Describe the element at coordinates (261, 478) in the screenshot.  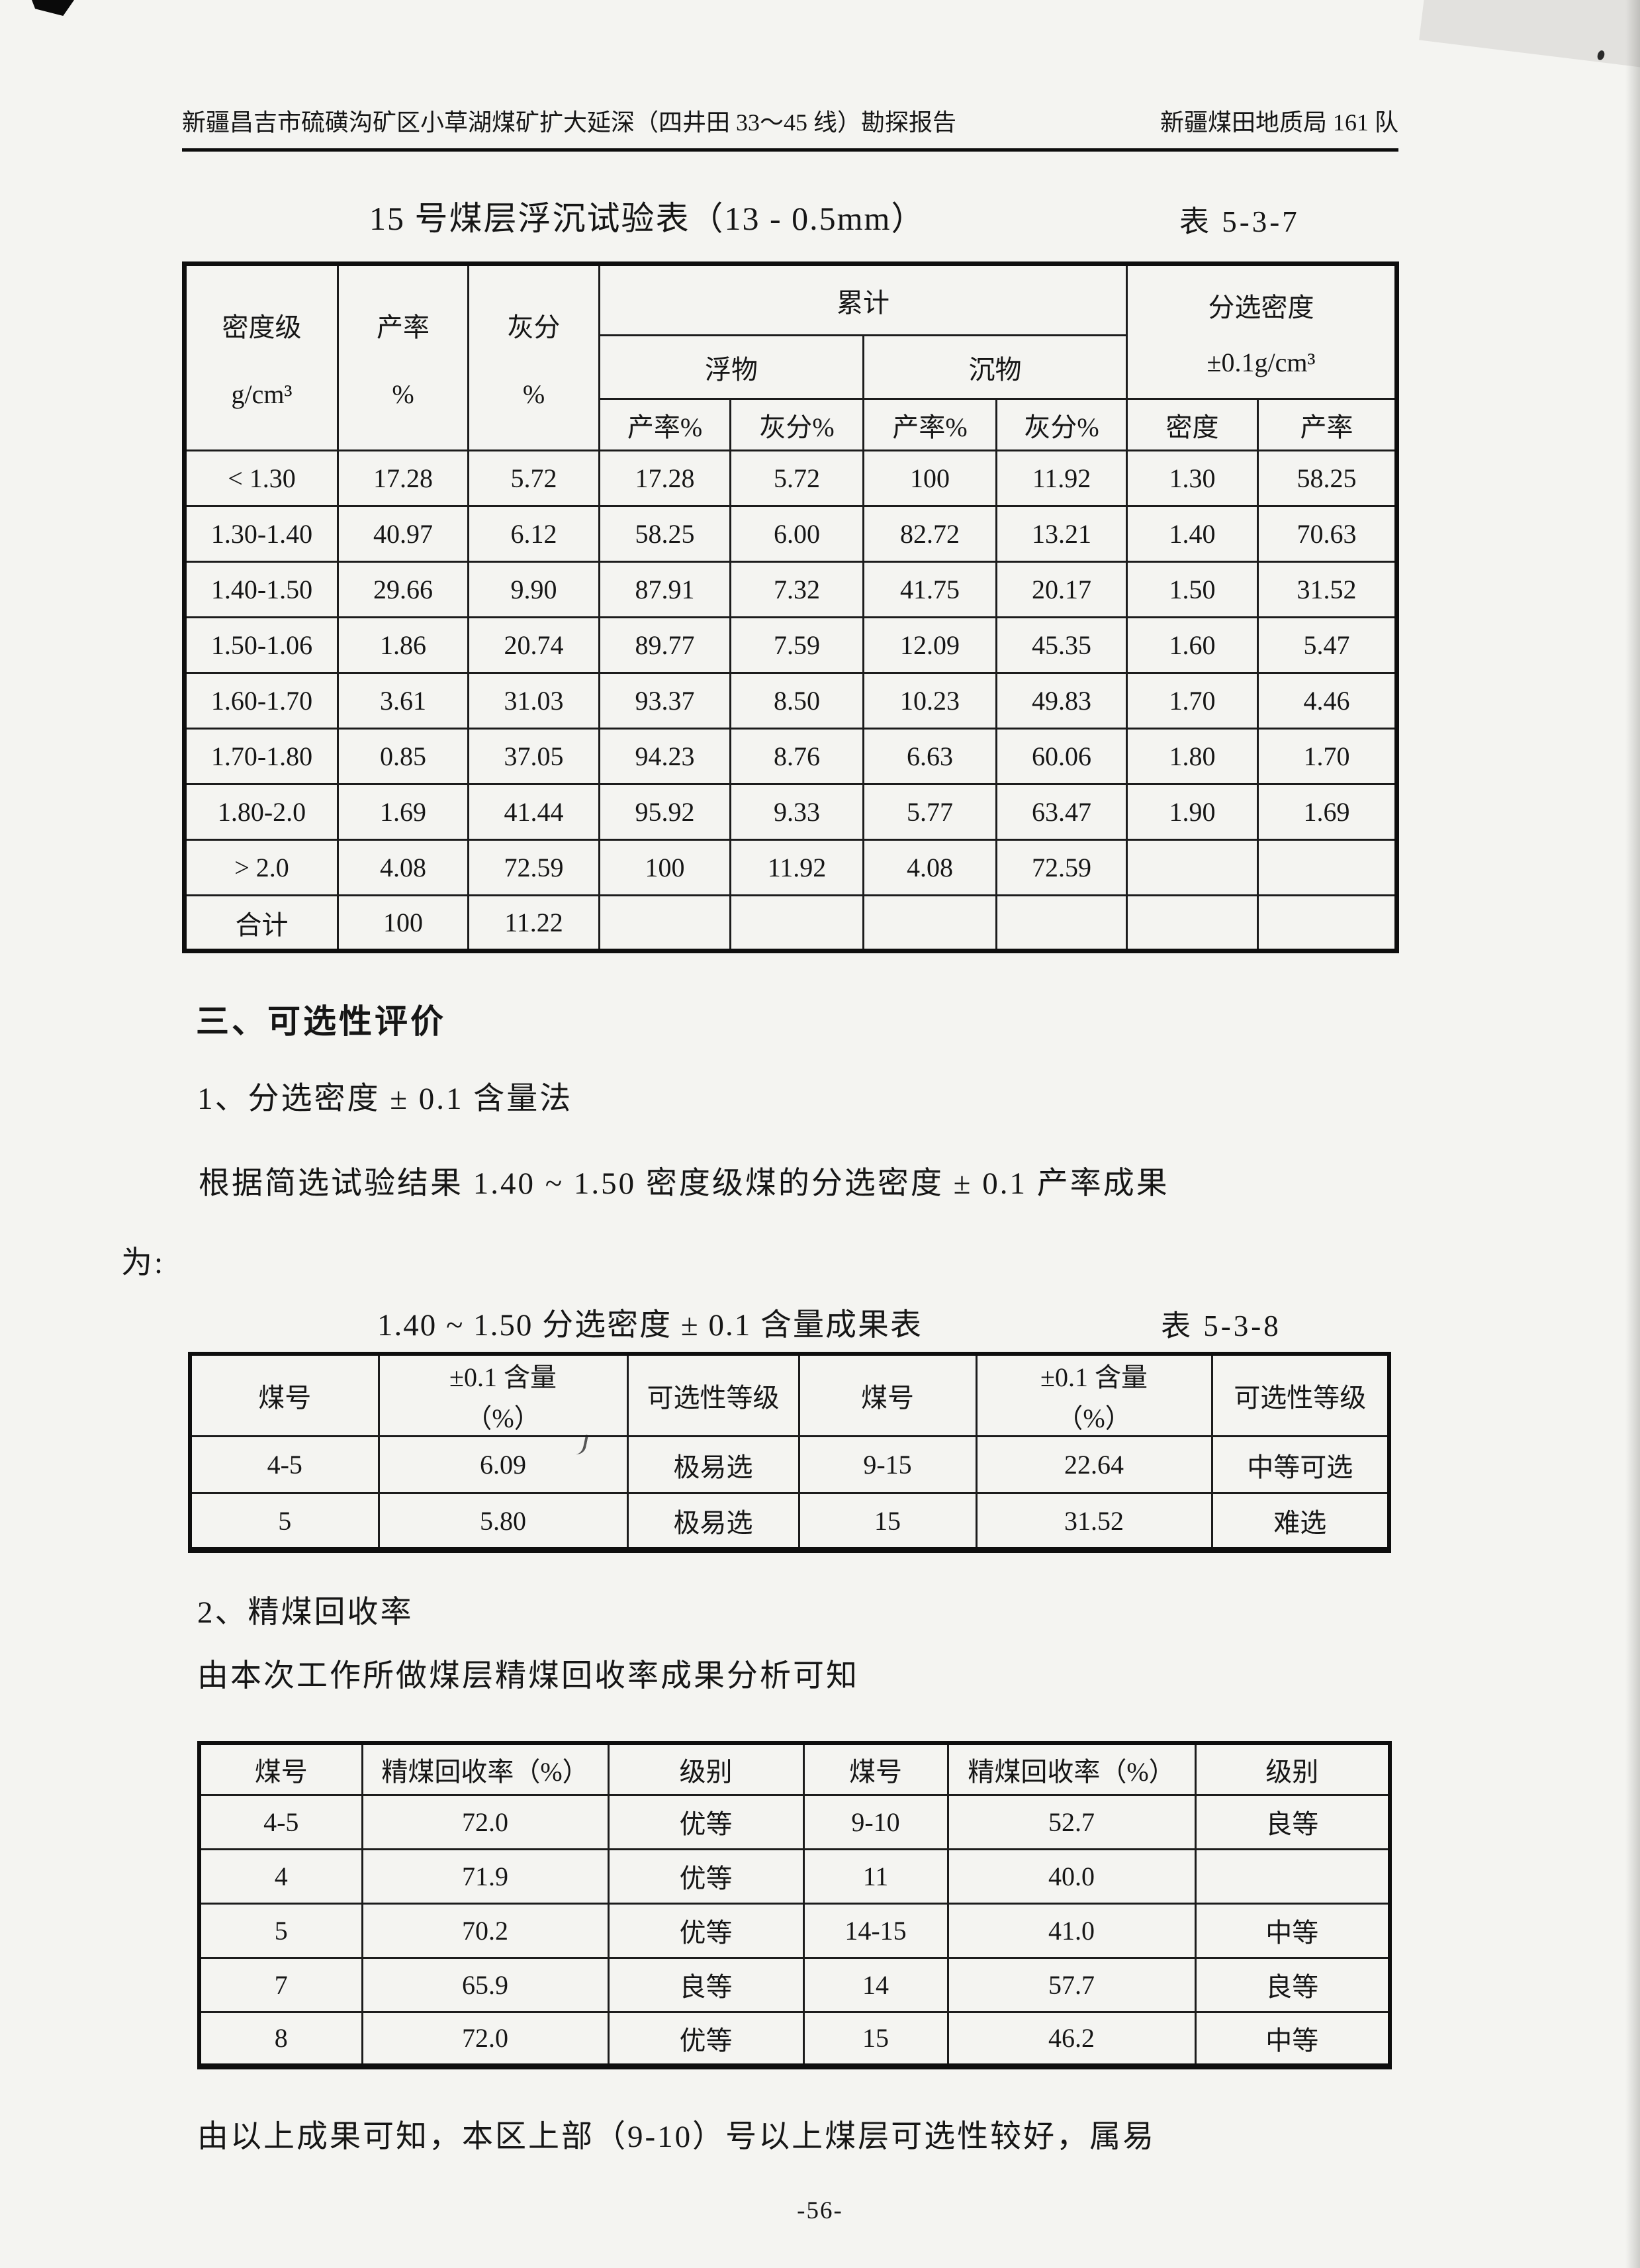
I see `t1-row-label: < 1.30` at that location.